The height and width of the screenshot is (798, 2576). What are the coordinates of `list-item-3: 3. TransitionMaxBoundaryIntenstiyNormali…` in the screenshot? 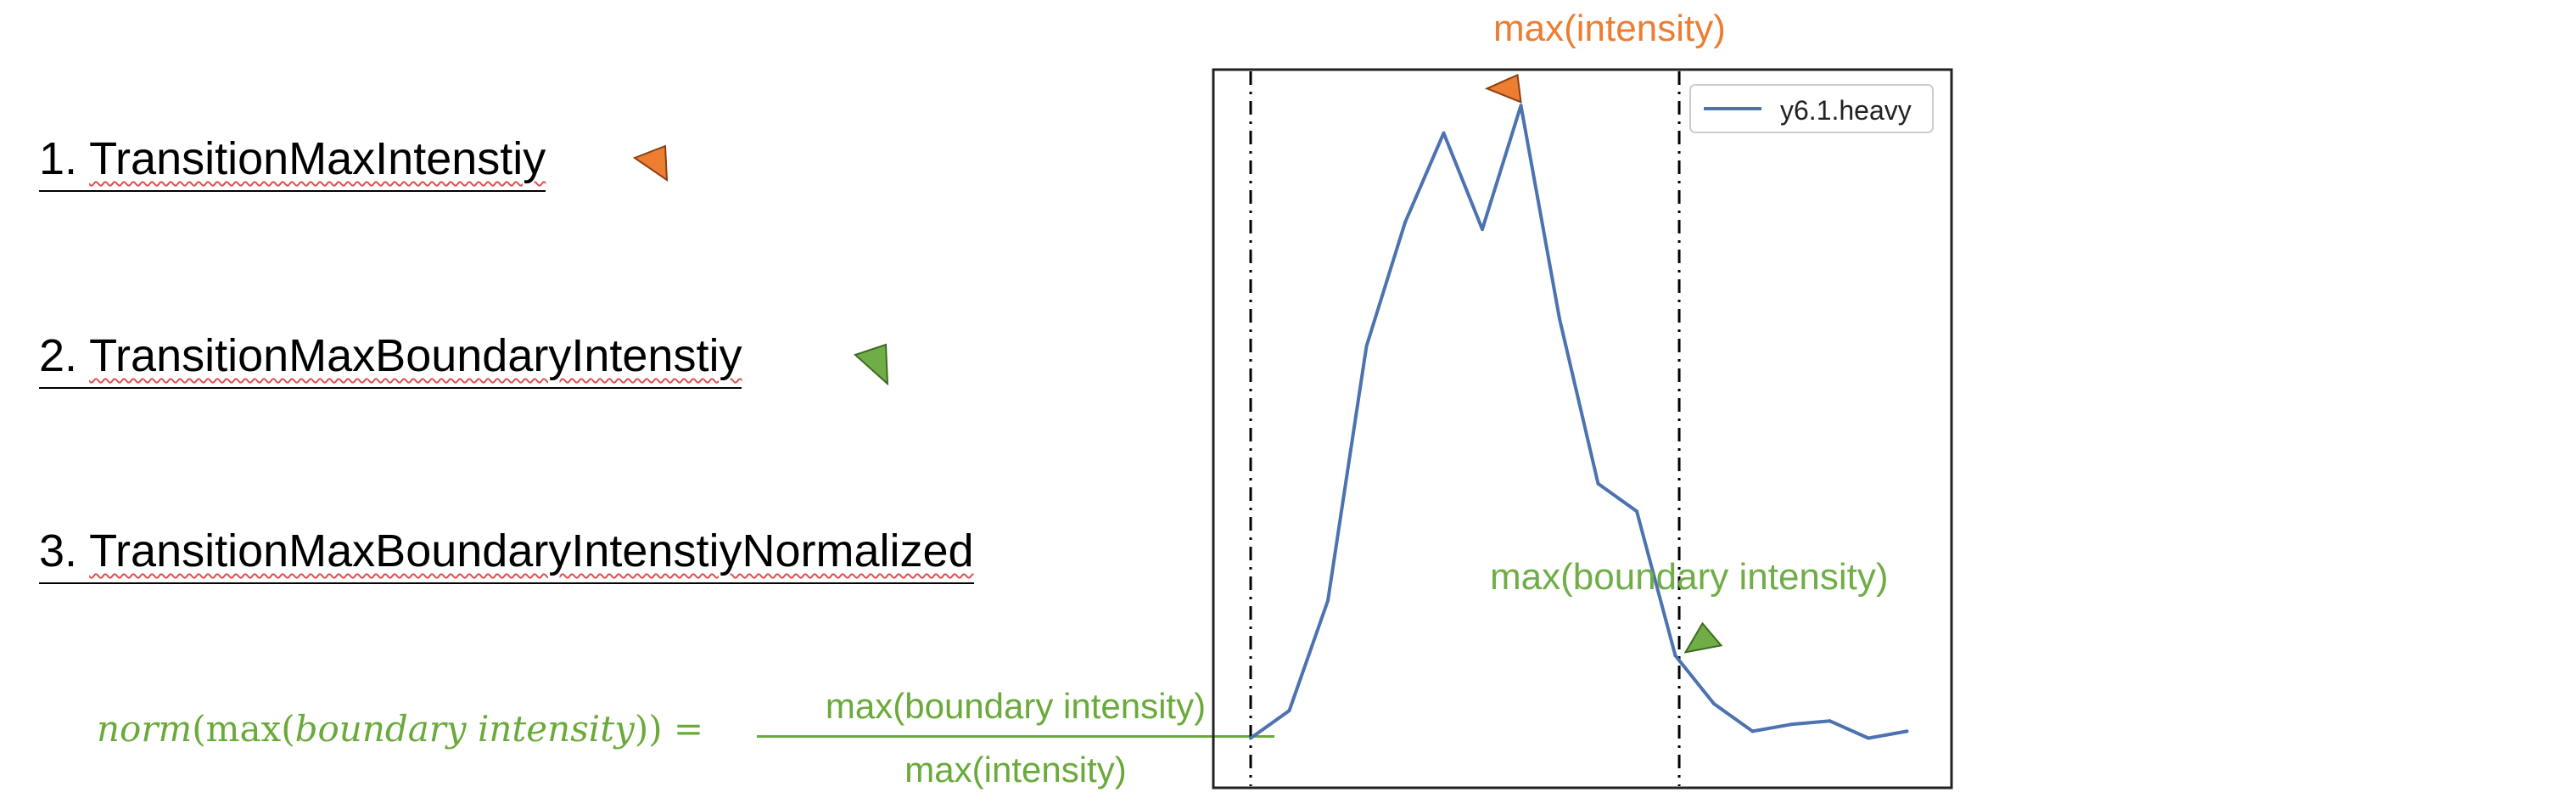 It's located at (506, 554).